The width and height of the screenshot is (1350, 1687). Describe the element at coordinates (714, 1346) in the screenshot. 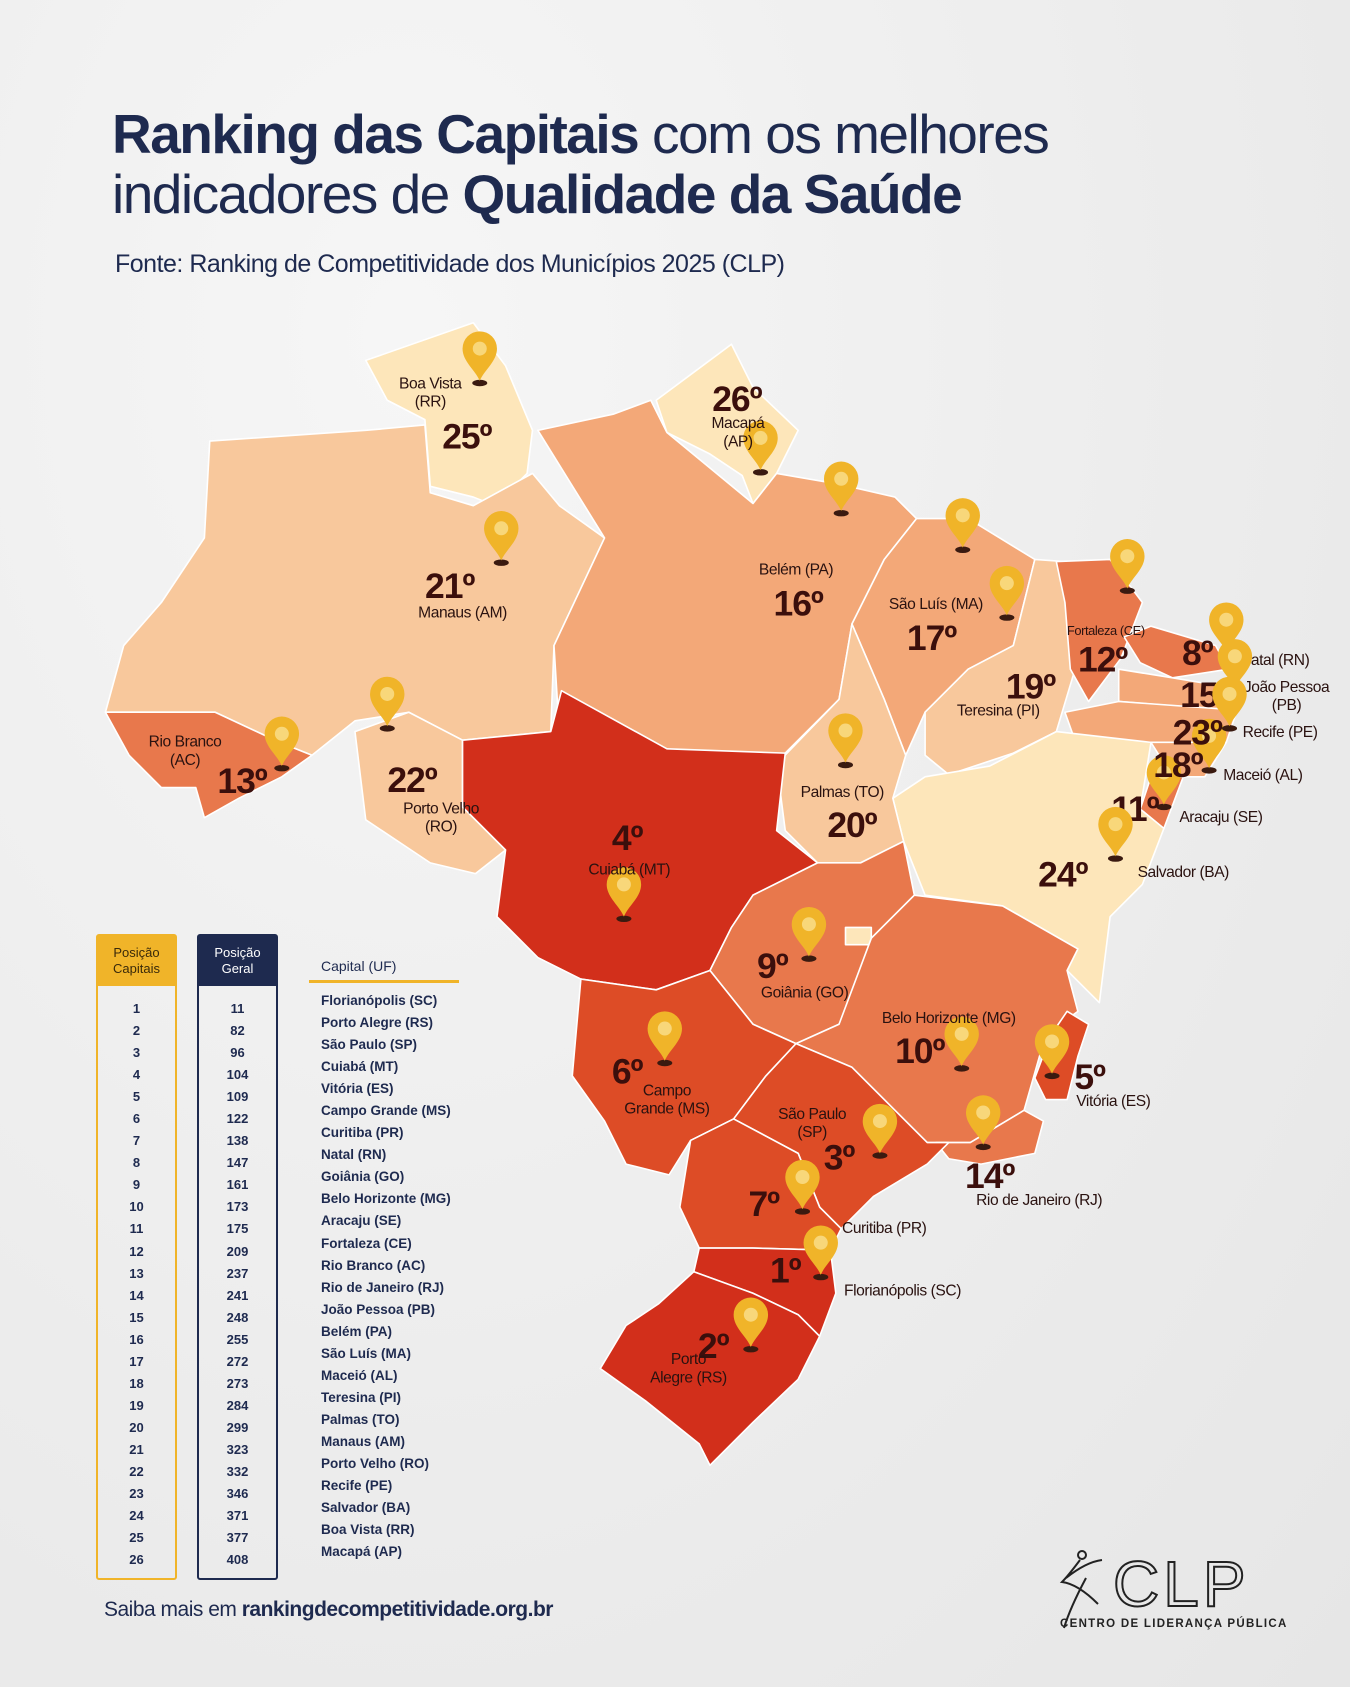

I see `city-rank: 2º` at that location.